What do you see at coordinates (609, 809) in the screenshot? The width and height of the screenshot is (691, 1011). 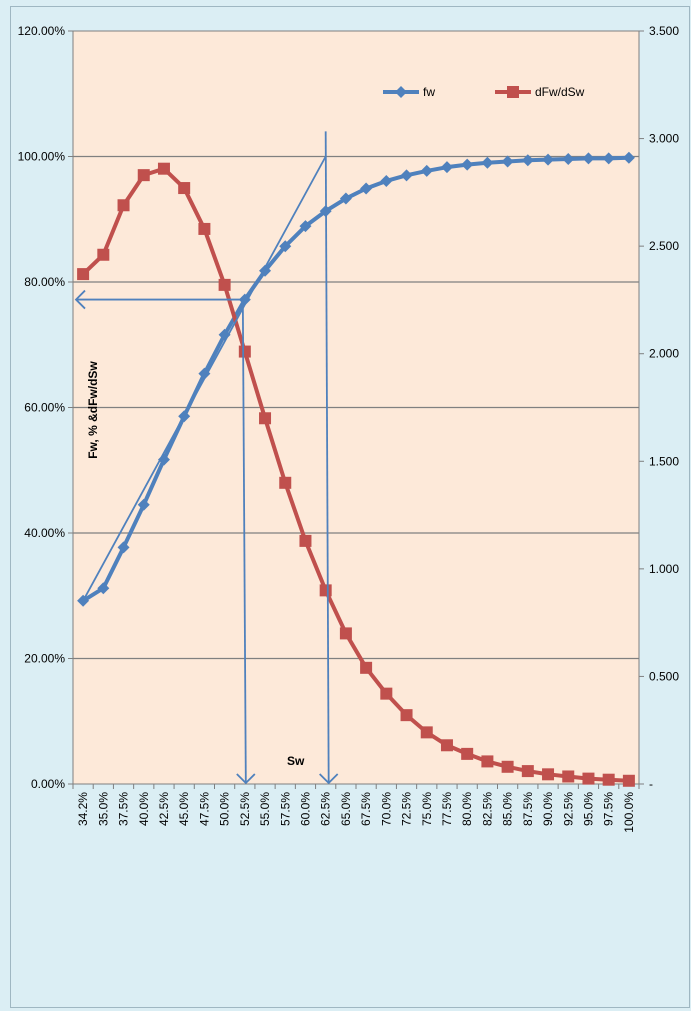 I see `x-tick-label: 97.5%` at bounding box center [609, 809].